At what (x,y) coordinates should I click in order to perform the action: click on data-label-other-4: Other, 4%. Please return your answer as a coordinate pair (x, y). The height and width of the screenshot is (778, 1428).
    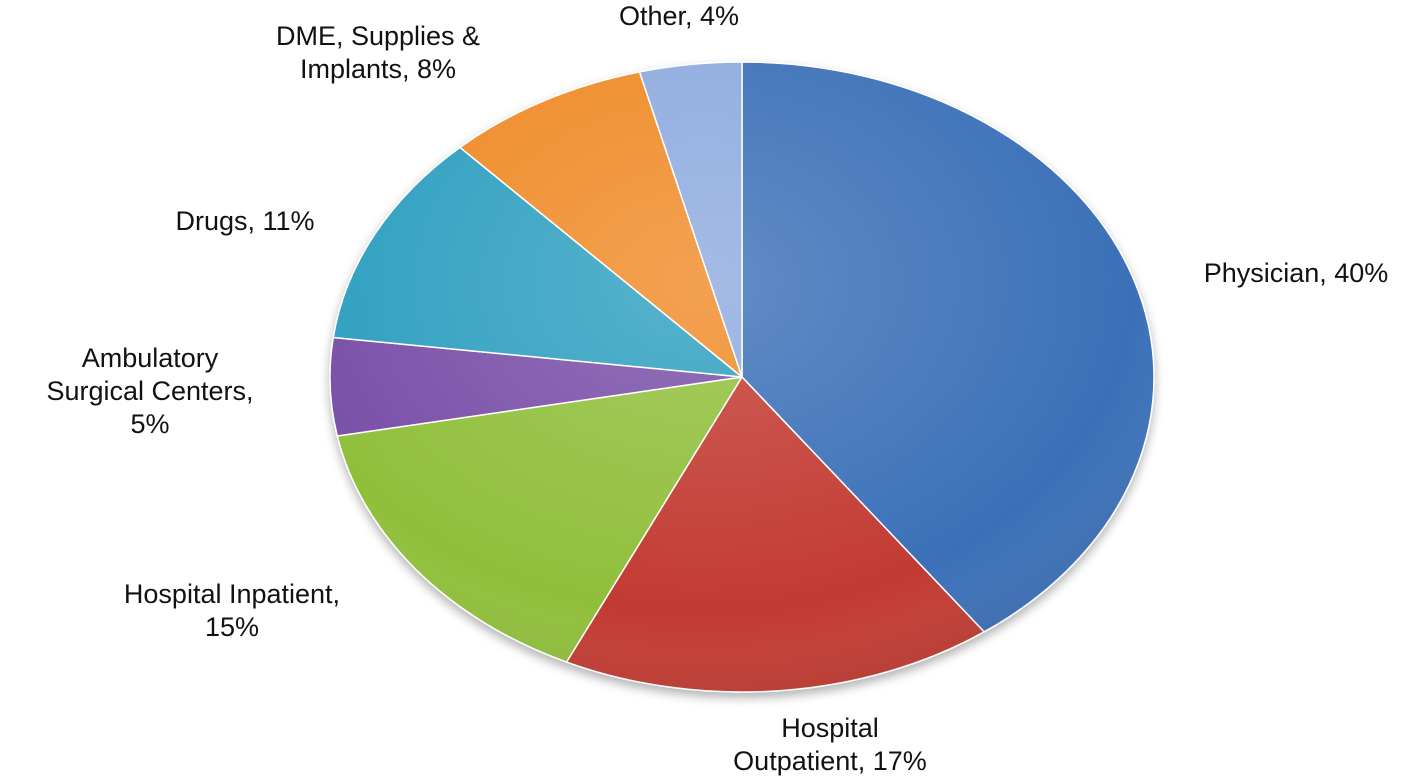
    Looking at the image, I should click on (679, 16).